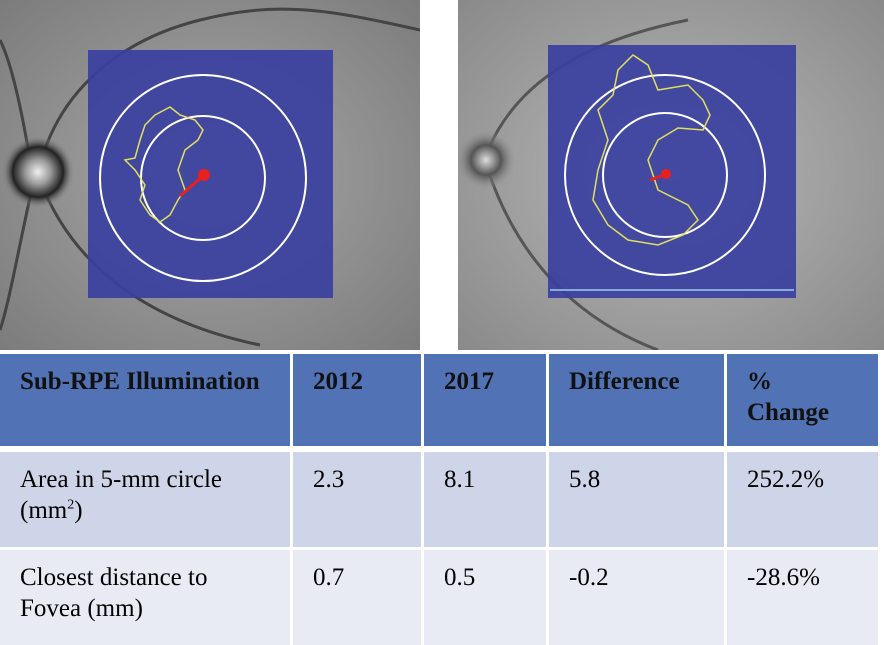  What do you see at coordinates (485, 403) in the screenshot?
I see `header-cell: 2017` at bounding box center [485, 403].